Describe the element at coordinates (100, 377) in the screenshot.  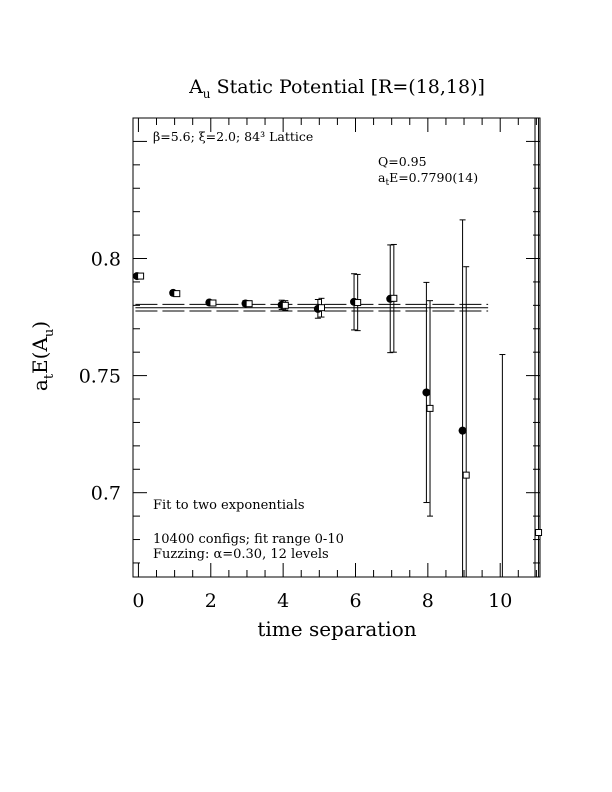
I see `y-tick-label: 0.75` at that location.